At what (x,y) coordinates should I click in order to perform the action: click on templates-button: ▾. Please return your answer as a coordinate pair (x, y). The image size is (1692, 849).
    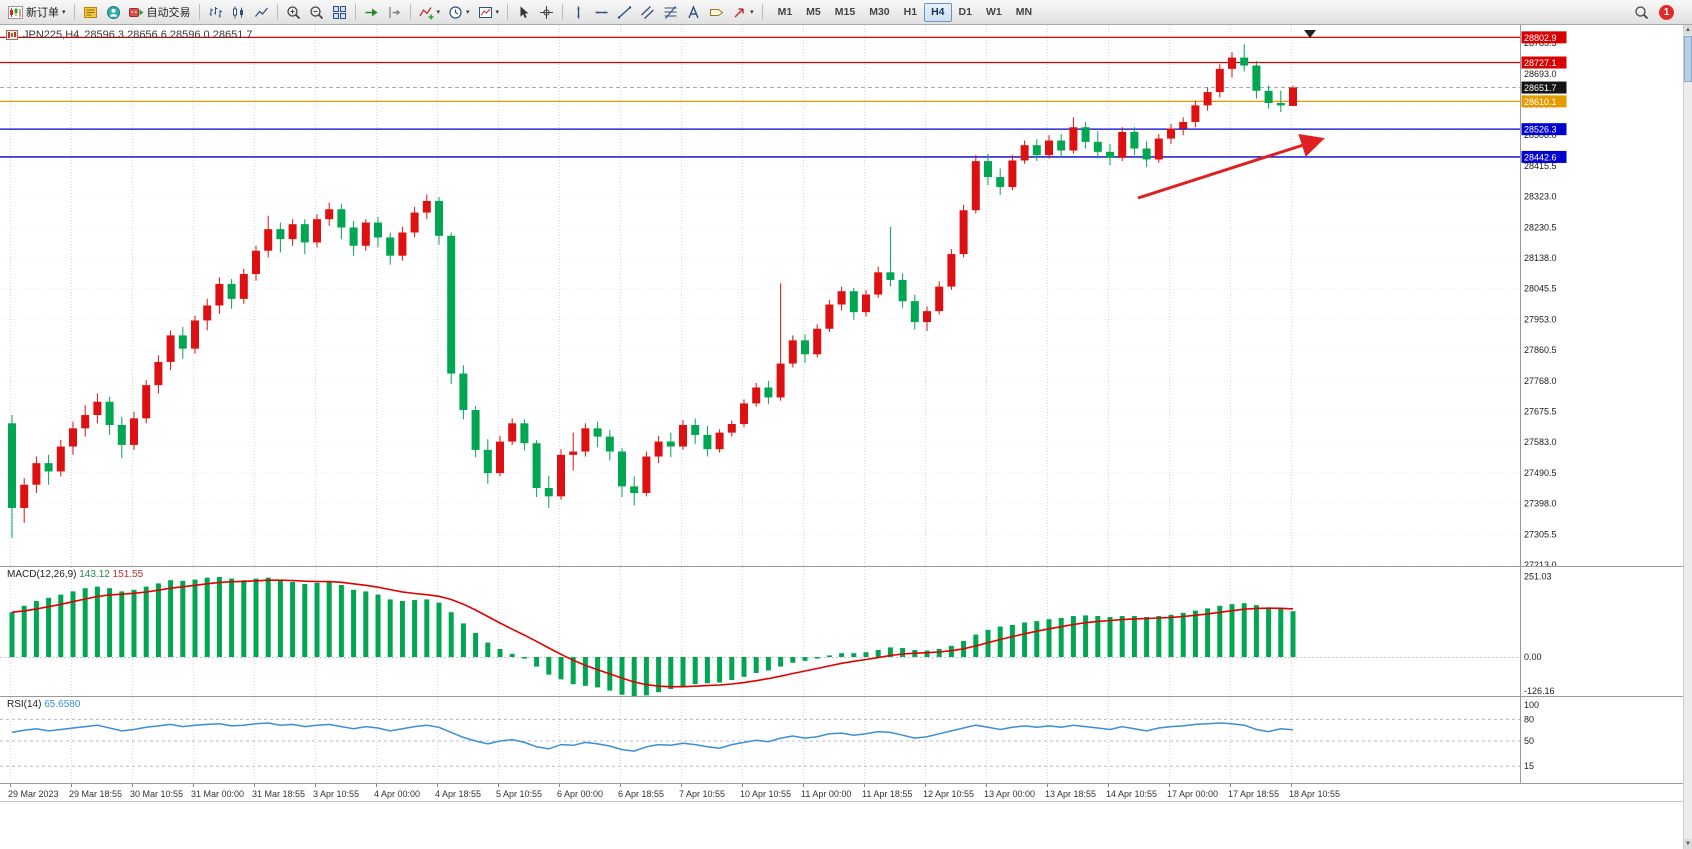
    Looking at the image, I should click on (489, 12).